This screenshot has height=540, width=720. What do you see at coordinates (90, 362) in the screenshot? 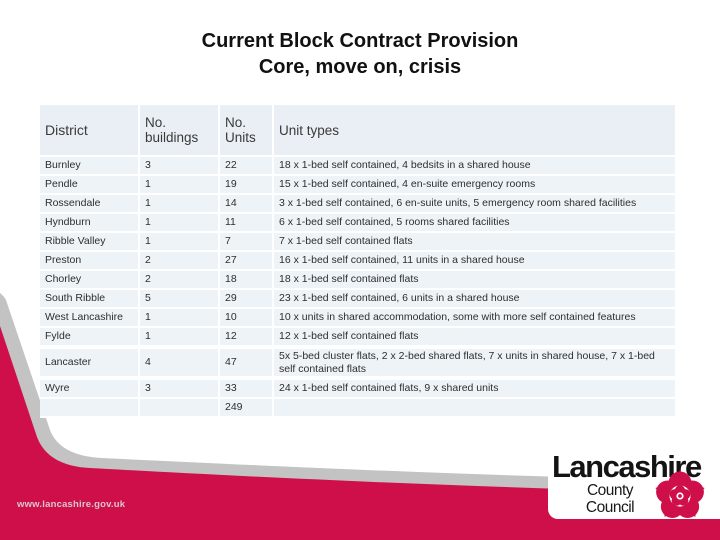
I see `cell-district: Lancaster` at bounding box center [90, 362].